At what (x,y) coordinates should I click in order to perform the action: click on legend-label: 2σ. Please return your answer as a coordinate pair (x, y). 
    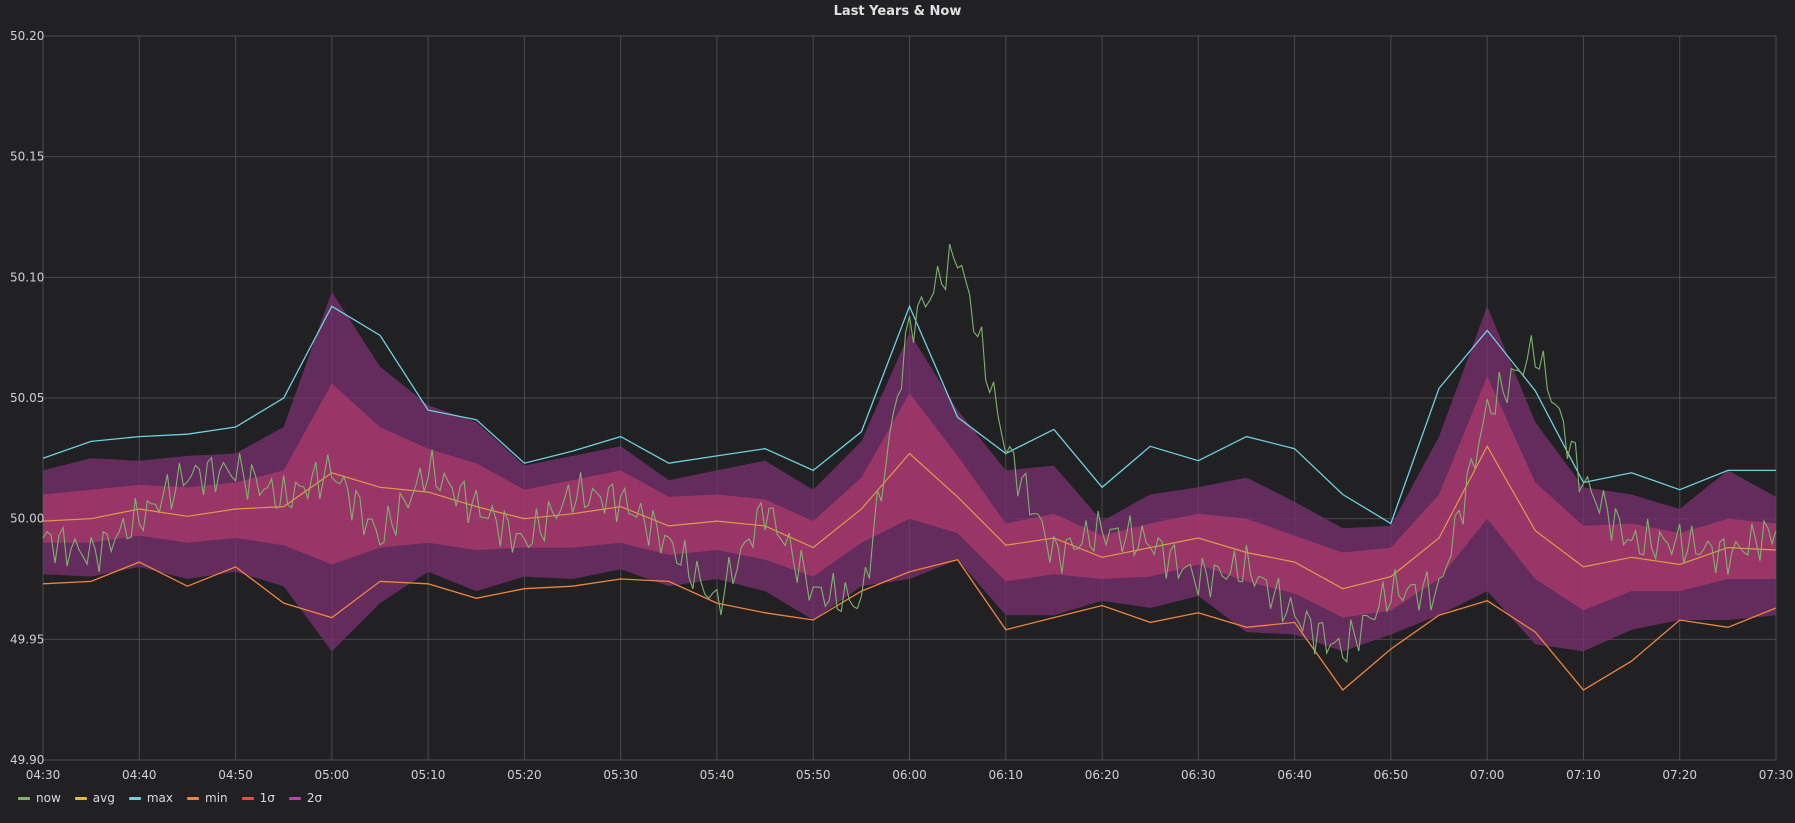
    Looking at the image, I should click on (314, 798).